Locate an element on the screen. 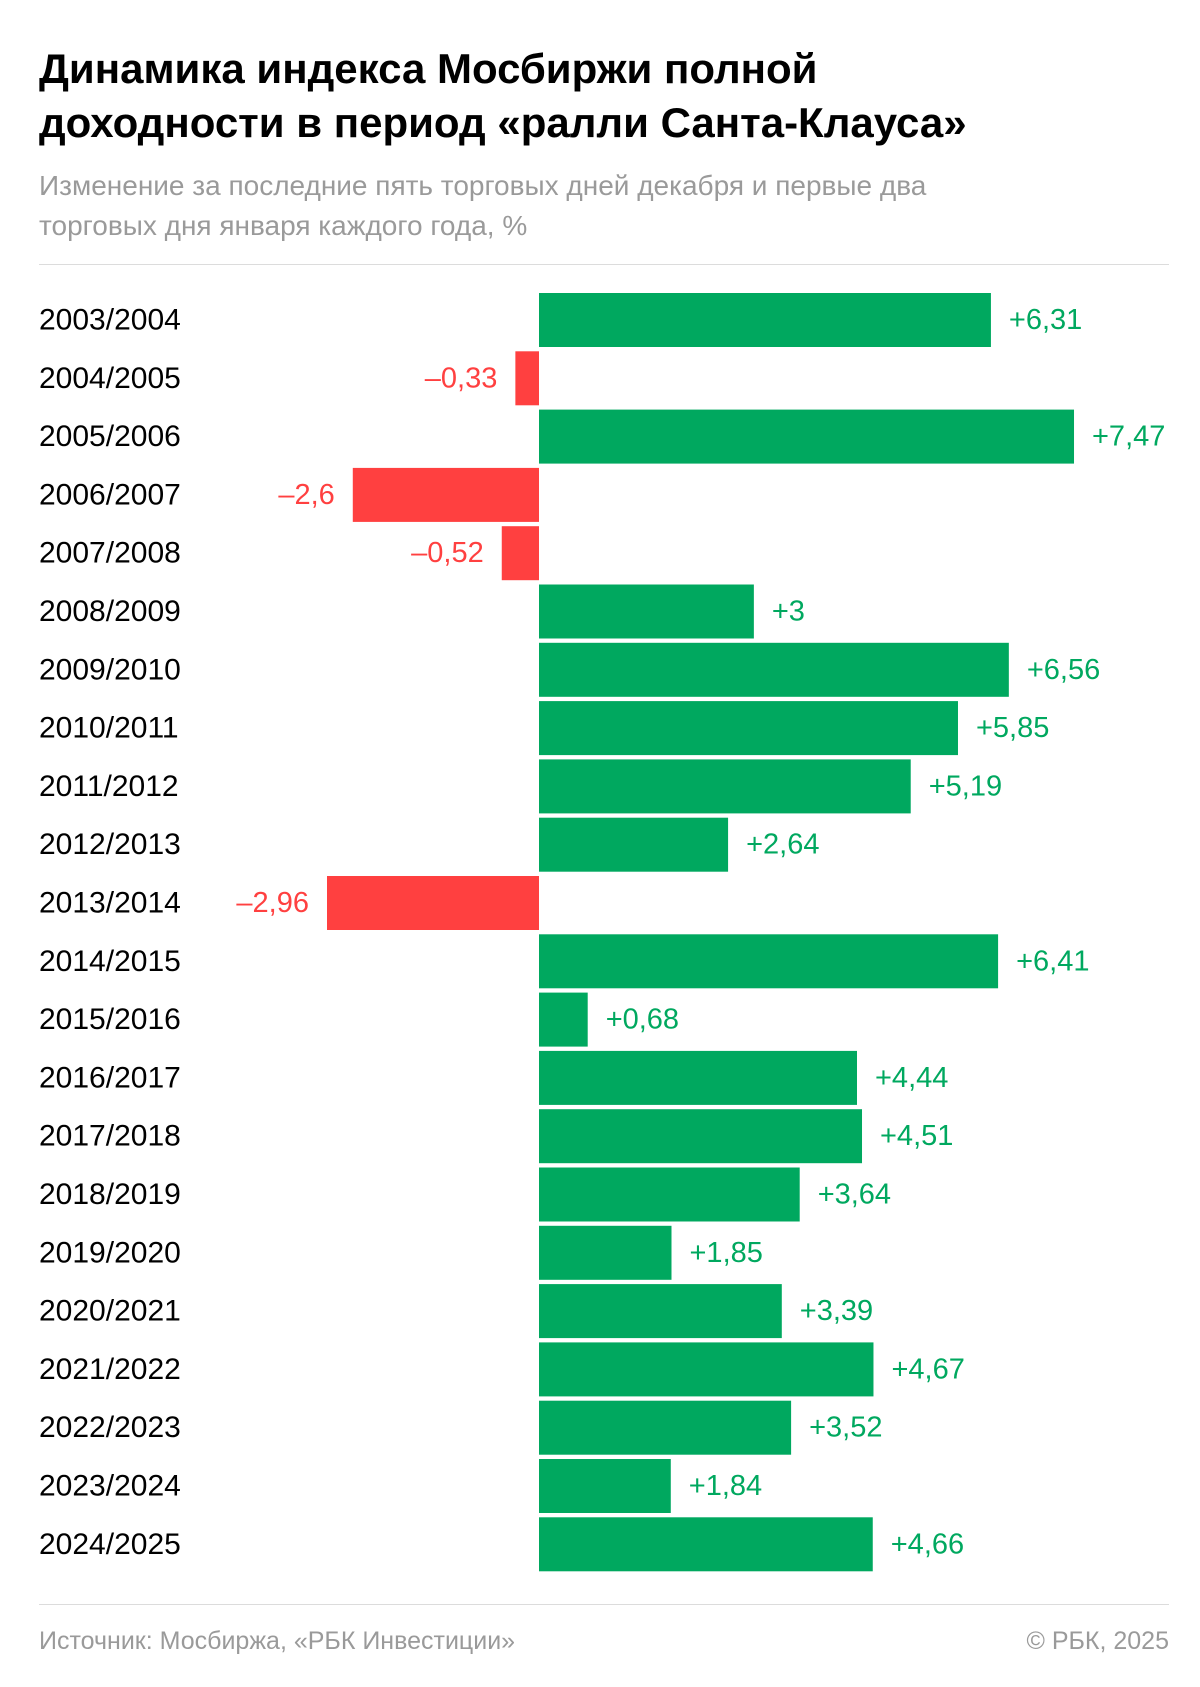  category-label: 2013/2014 is located at coordinates (110, 903).